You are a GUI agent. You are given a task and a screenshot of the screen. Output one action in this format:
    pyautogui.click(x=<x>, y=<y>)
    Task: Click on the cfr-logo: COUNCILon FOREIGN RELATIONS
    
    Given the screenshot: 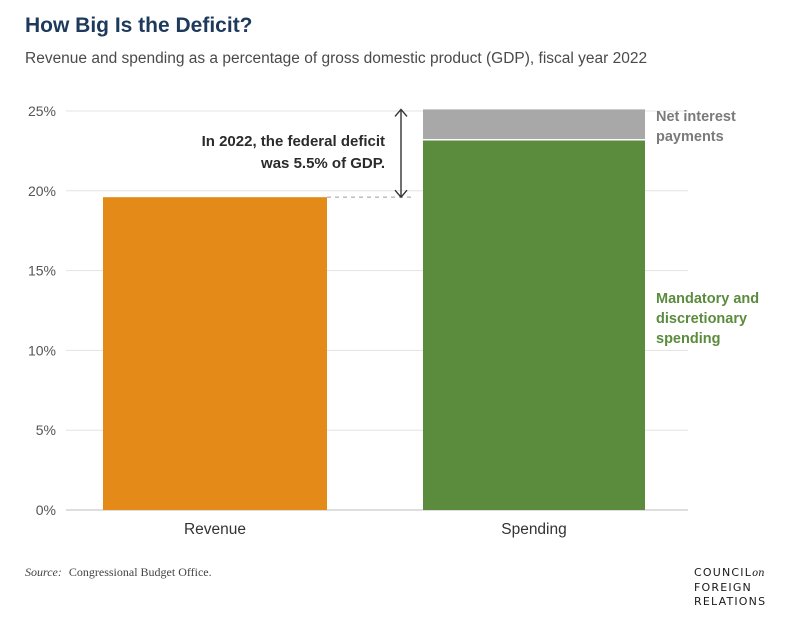 What is the action you would take?
    pyautogui.click(x=730, y=587)
    